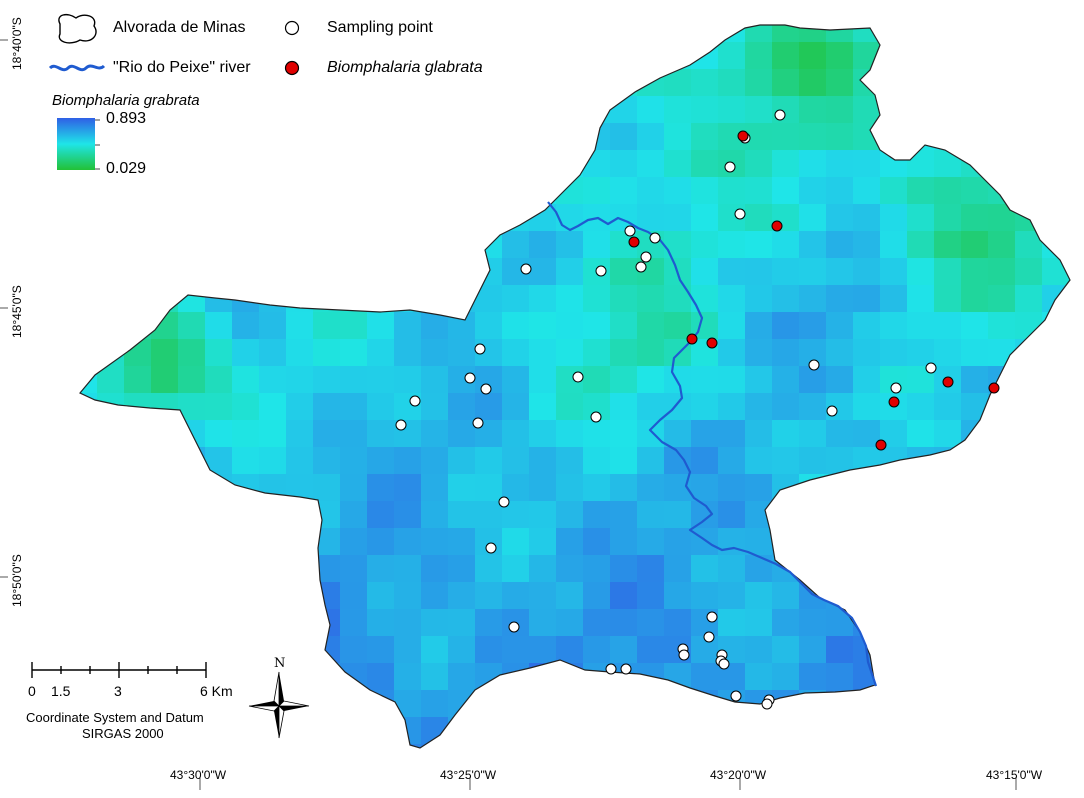 The width and height of the screenshot is (1084, 798). Describe the element at coordinates (182, 67) in the screenshot. I see `legend-river-label: "Rio do Peixe" river` at that location.